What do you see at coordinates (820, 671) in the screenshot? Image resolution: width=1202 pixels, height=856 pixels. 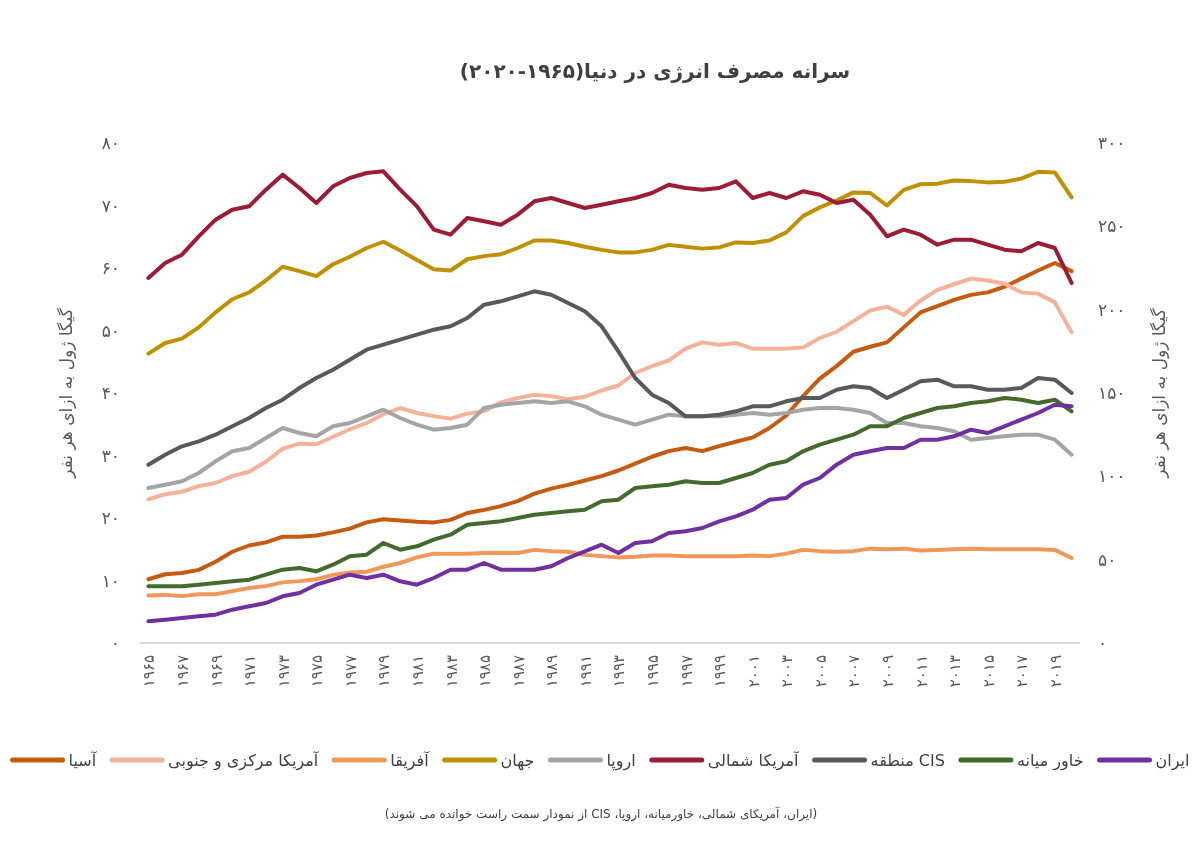 I see `x-tick-label: ۲۰۰۵` at bounding box center [820, 671].